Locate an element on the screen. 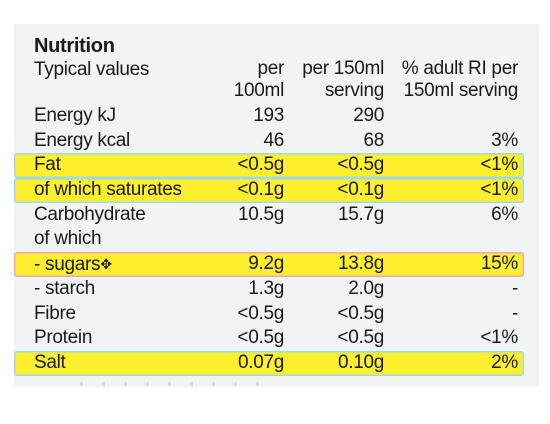  row-carbohydrate: Carbohydrate 10.5g 15.7g 6% is located at coordinates (276, 214).